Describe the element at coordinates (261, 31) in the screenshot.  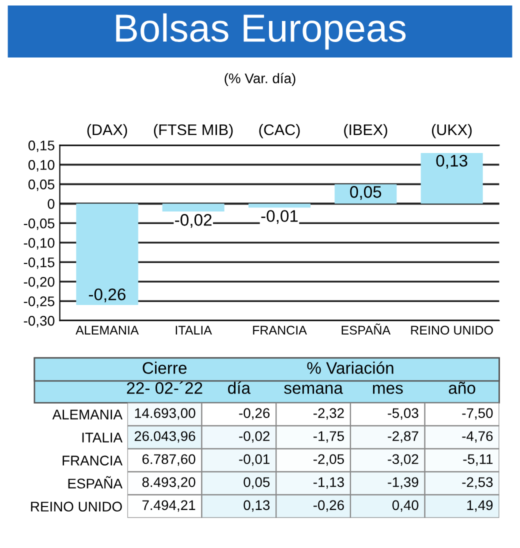
I see `chart-title: Bolsas Europeas` at that location.